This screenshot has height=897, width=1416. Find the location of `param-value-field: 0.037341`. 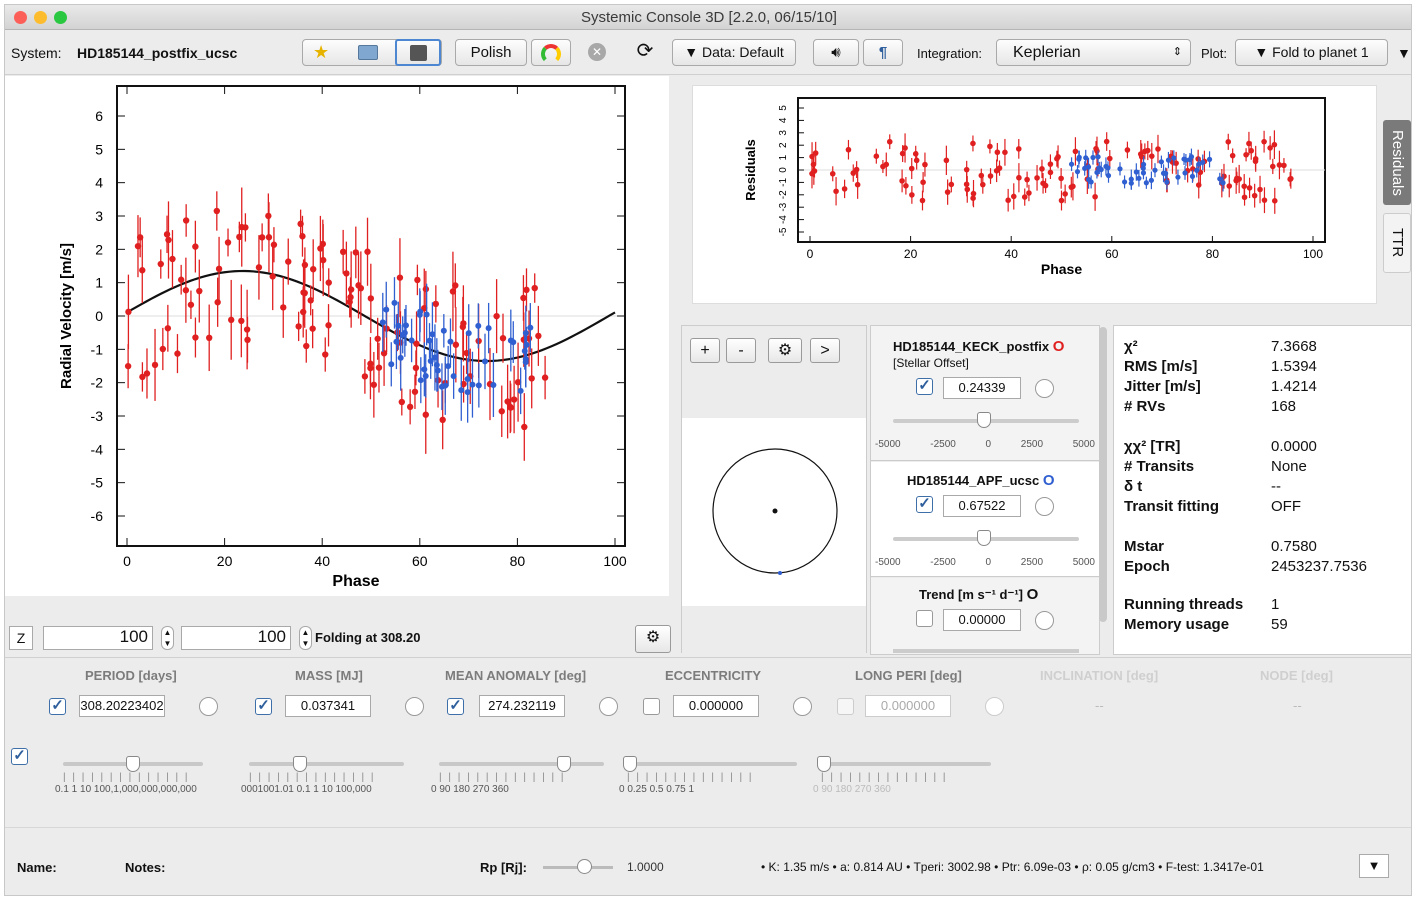

param-value-field: 0.037341 is located at coordinates (328, 706).